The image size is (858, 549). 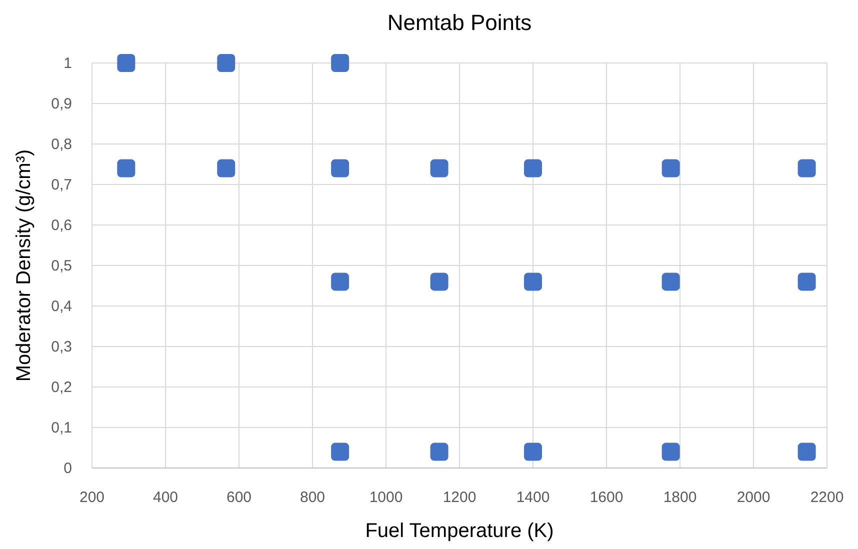 I want to click on x-tick-label: 2000, so click(x=753, y=497).